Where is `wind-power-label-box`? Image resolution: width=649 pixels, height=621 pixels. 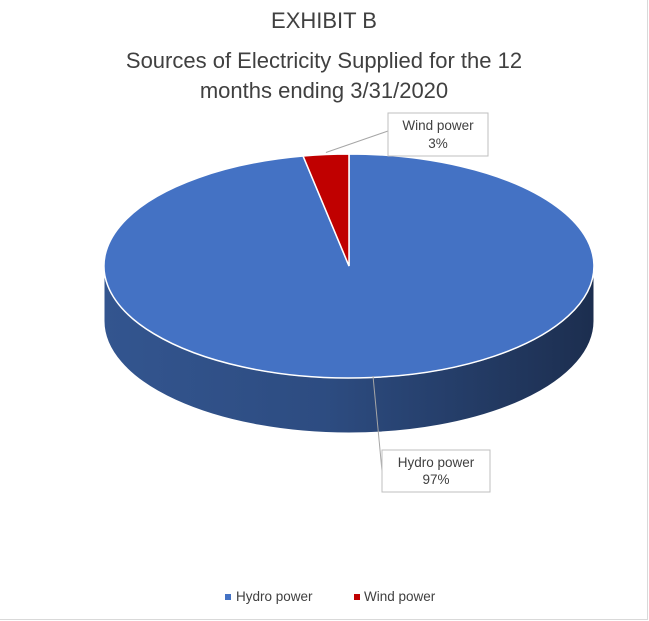
wind-power-label-box is located at coordinates (438, 134).